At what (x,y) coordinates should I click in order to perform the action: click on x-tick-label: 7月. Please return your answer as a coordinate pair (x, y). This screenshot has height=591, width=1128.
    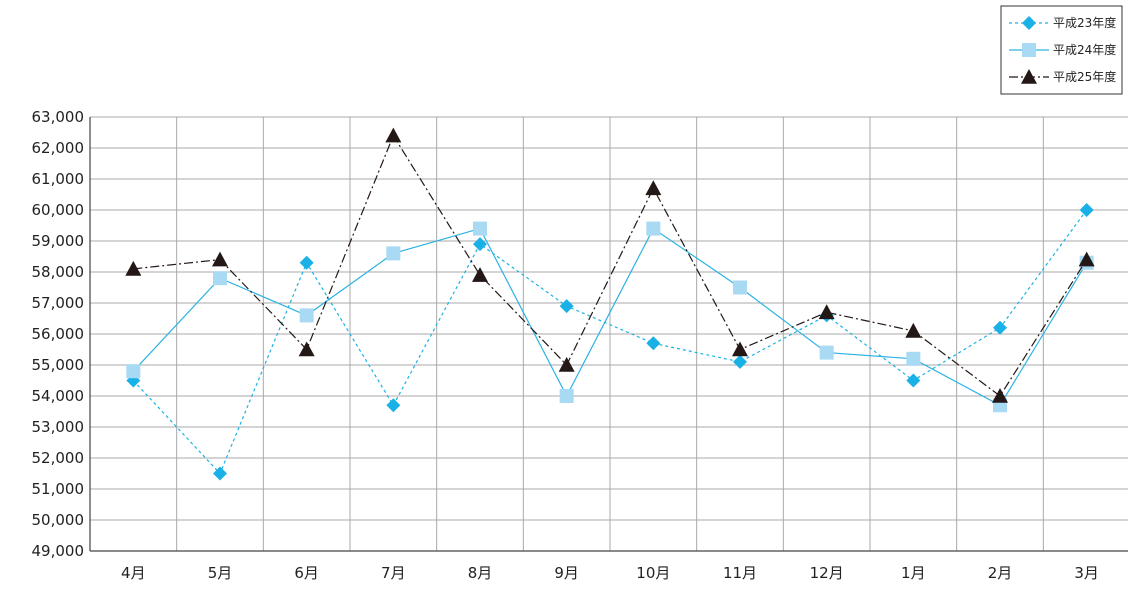
    Looking at the image, I should click on (393, 573).